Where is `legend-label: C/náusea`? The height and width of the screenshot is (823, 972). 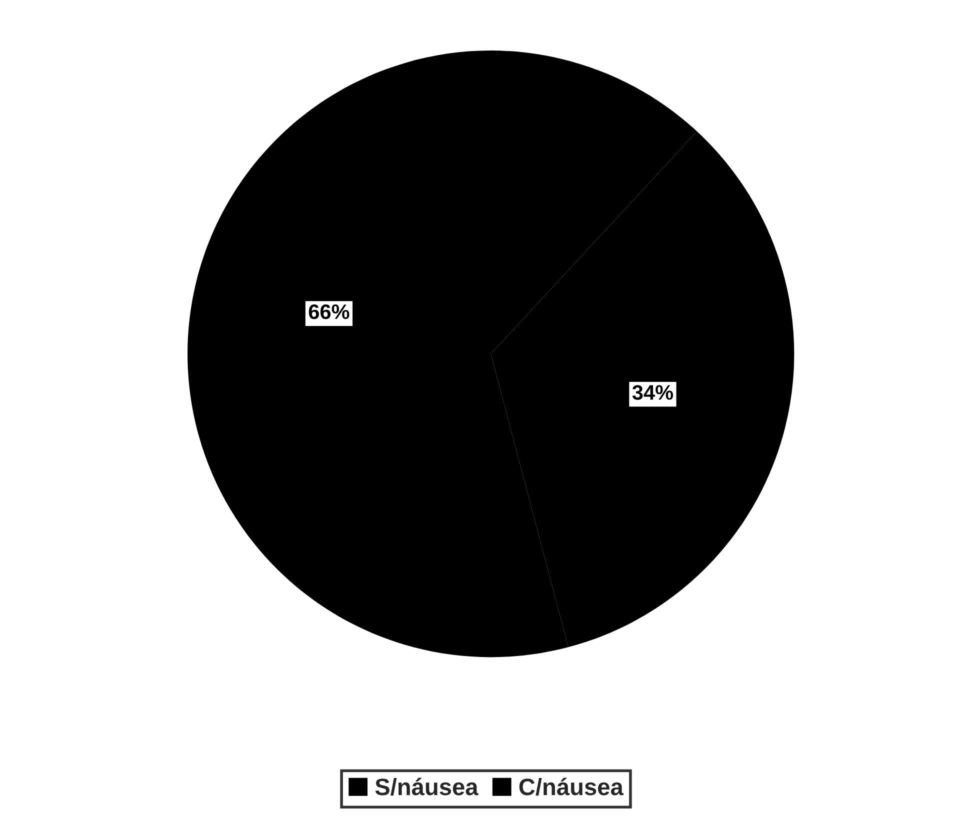 legend-label: C/náusea is located at coordinates (571, 787).